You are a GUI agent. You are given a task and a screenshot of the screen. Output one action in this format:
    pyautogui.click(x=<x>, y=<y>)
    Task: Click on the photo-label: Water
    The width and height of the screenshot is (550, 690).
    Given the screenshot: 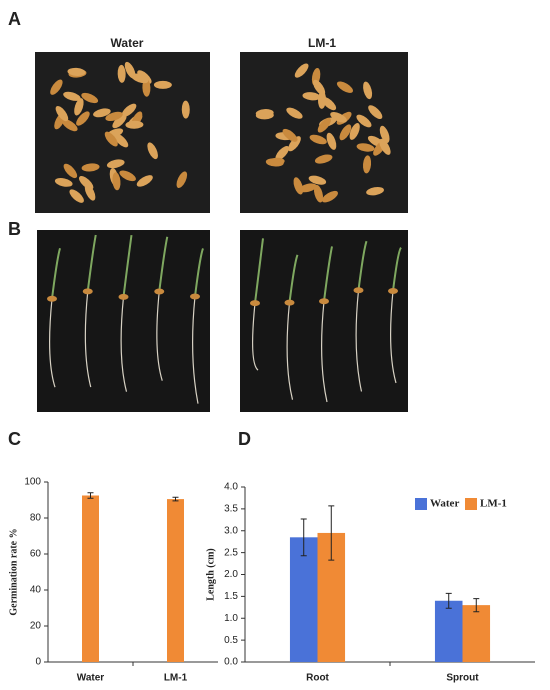 What is the action you would take?
    pyautogui.click(x=127, y=43)
    